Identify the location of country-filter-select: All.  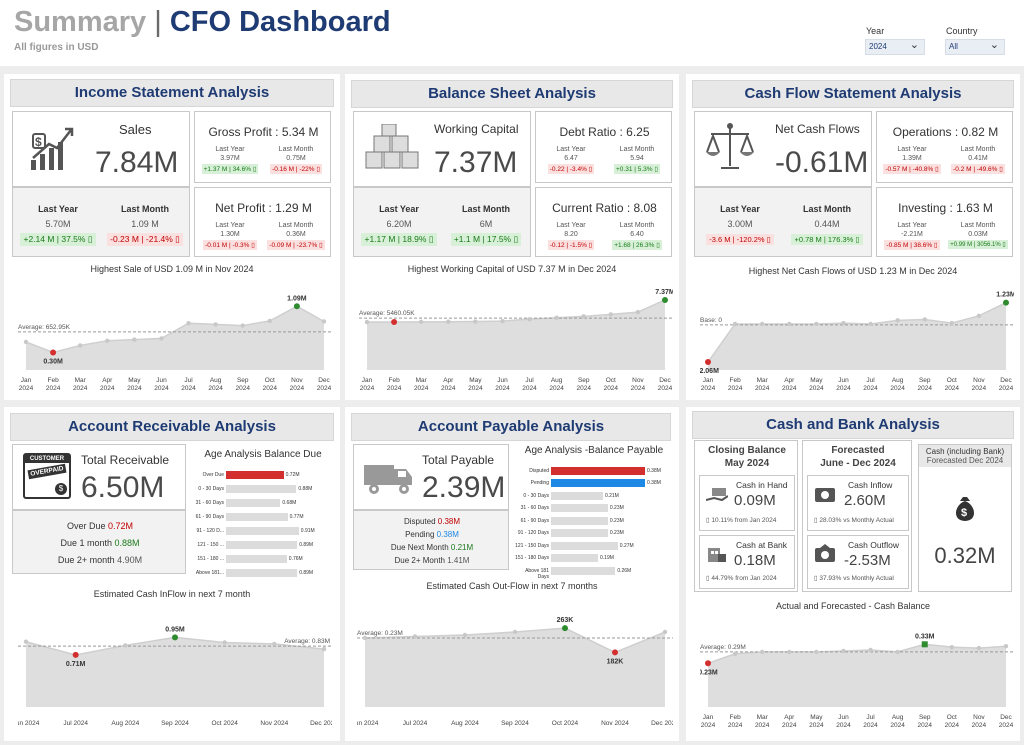
(975, 46).